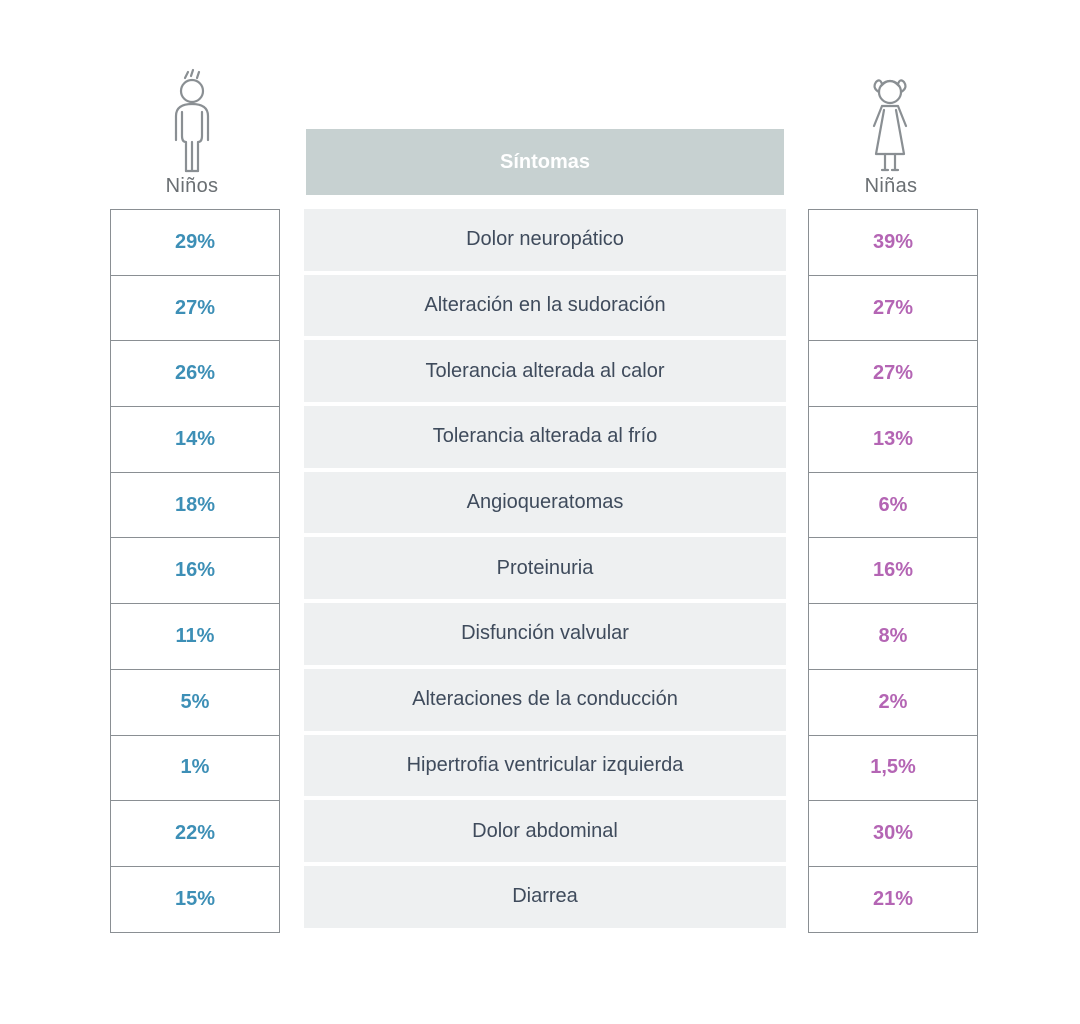 The image size is (1080, 1024). Describe the element at coordinates (893, 702) in the screenshot. I see `girls-value-cell: 2%` at that location.